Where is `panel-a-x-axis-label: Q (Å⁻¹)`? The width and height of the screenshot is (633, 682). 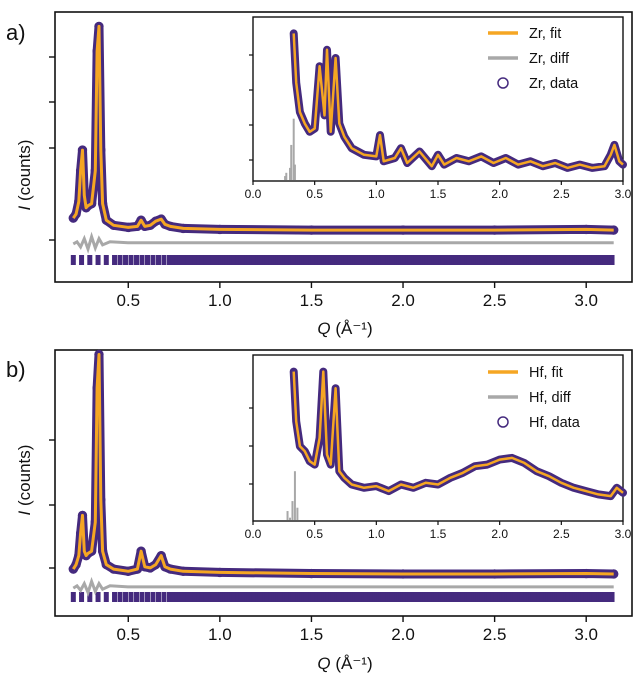
panel-a-x-axis-label: Q (Å⁻¹) is located at coordinates (344, 328).